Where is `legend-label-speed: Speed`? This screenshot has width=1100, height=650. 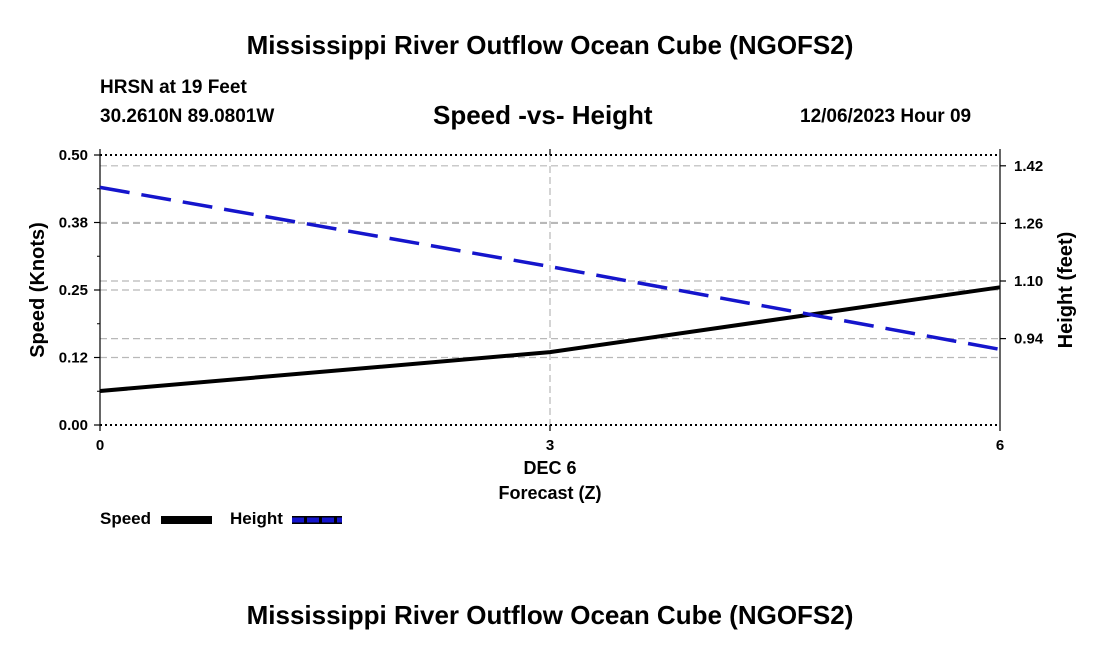 legend-label-speed: Speed is located at coordinates (126, 518).